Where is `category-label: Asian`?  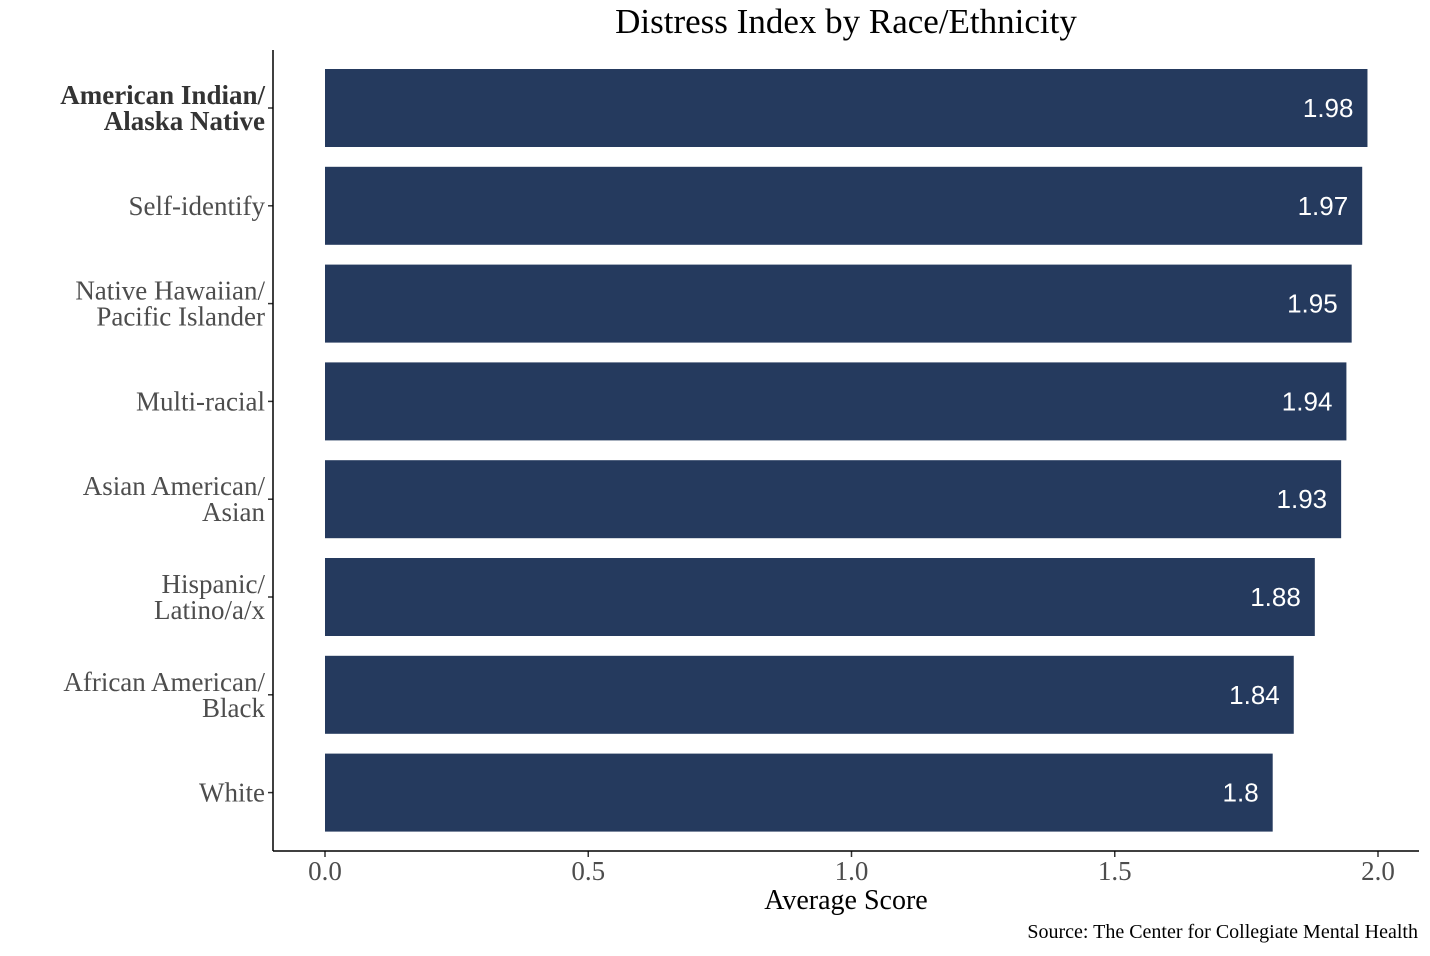
category-label: Asian is located at coordinates (233, 512).